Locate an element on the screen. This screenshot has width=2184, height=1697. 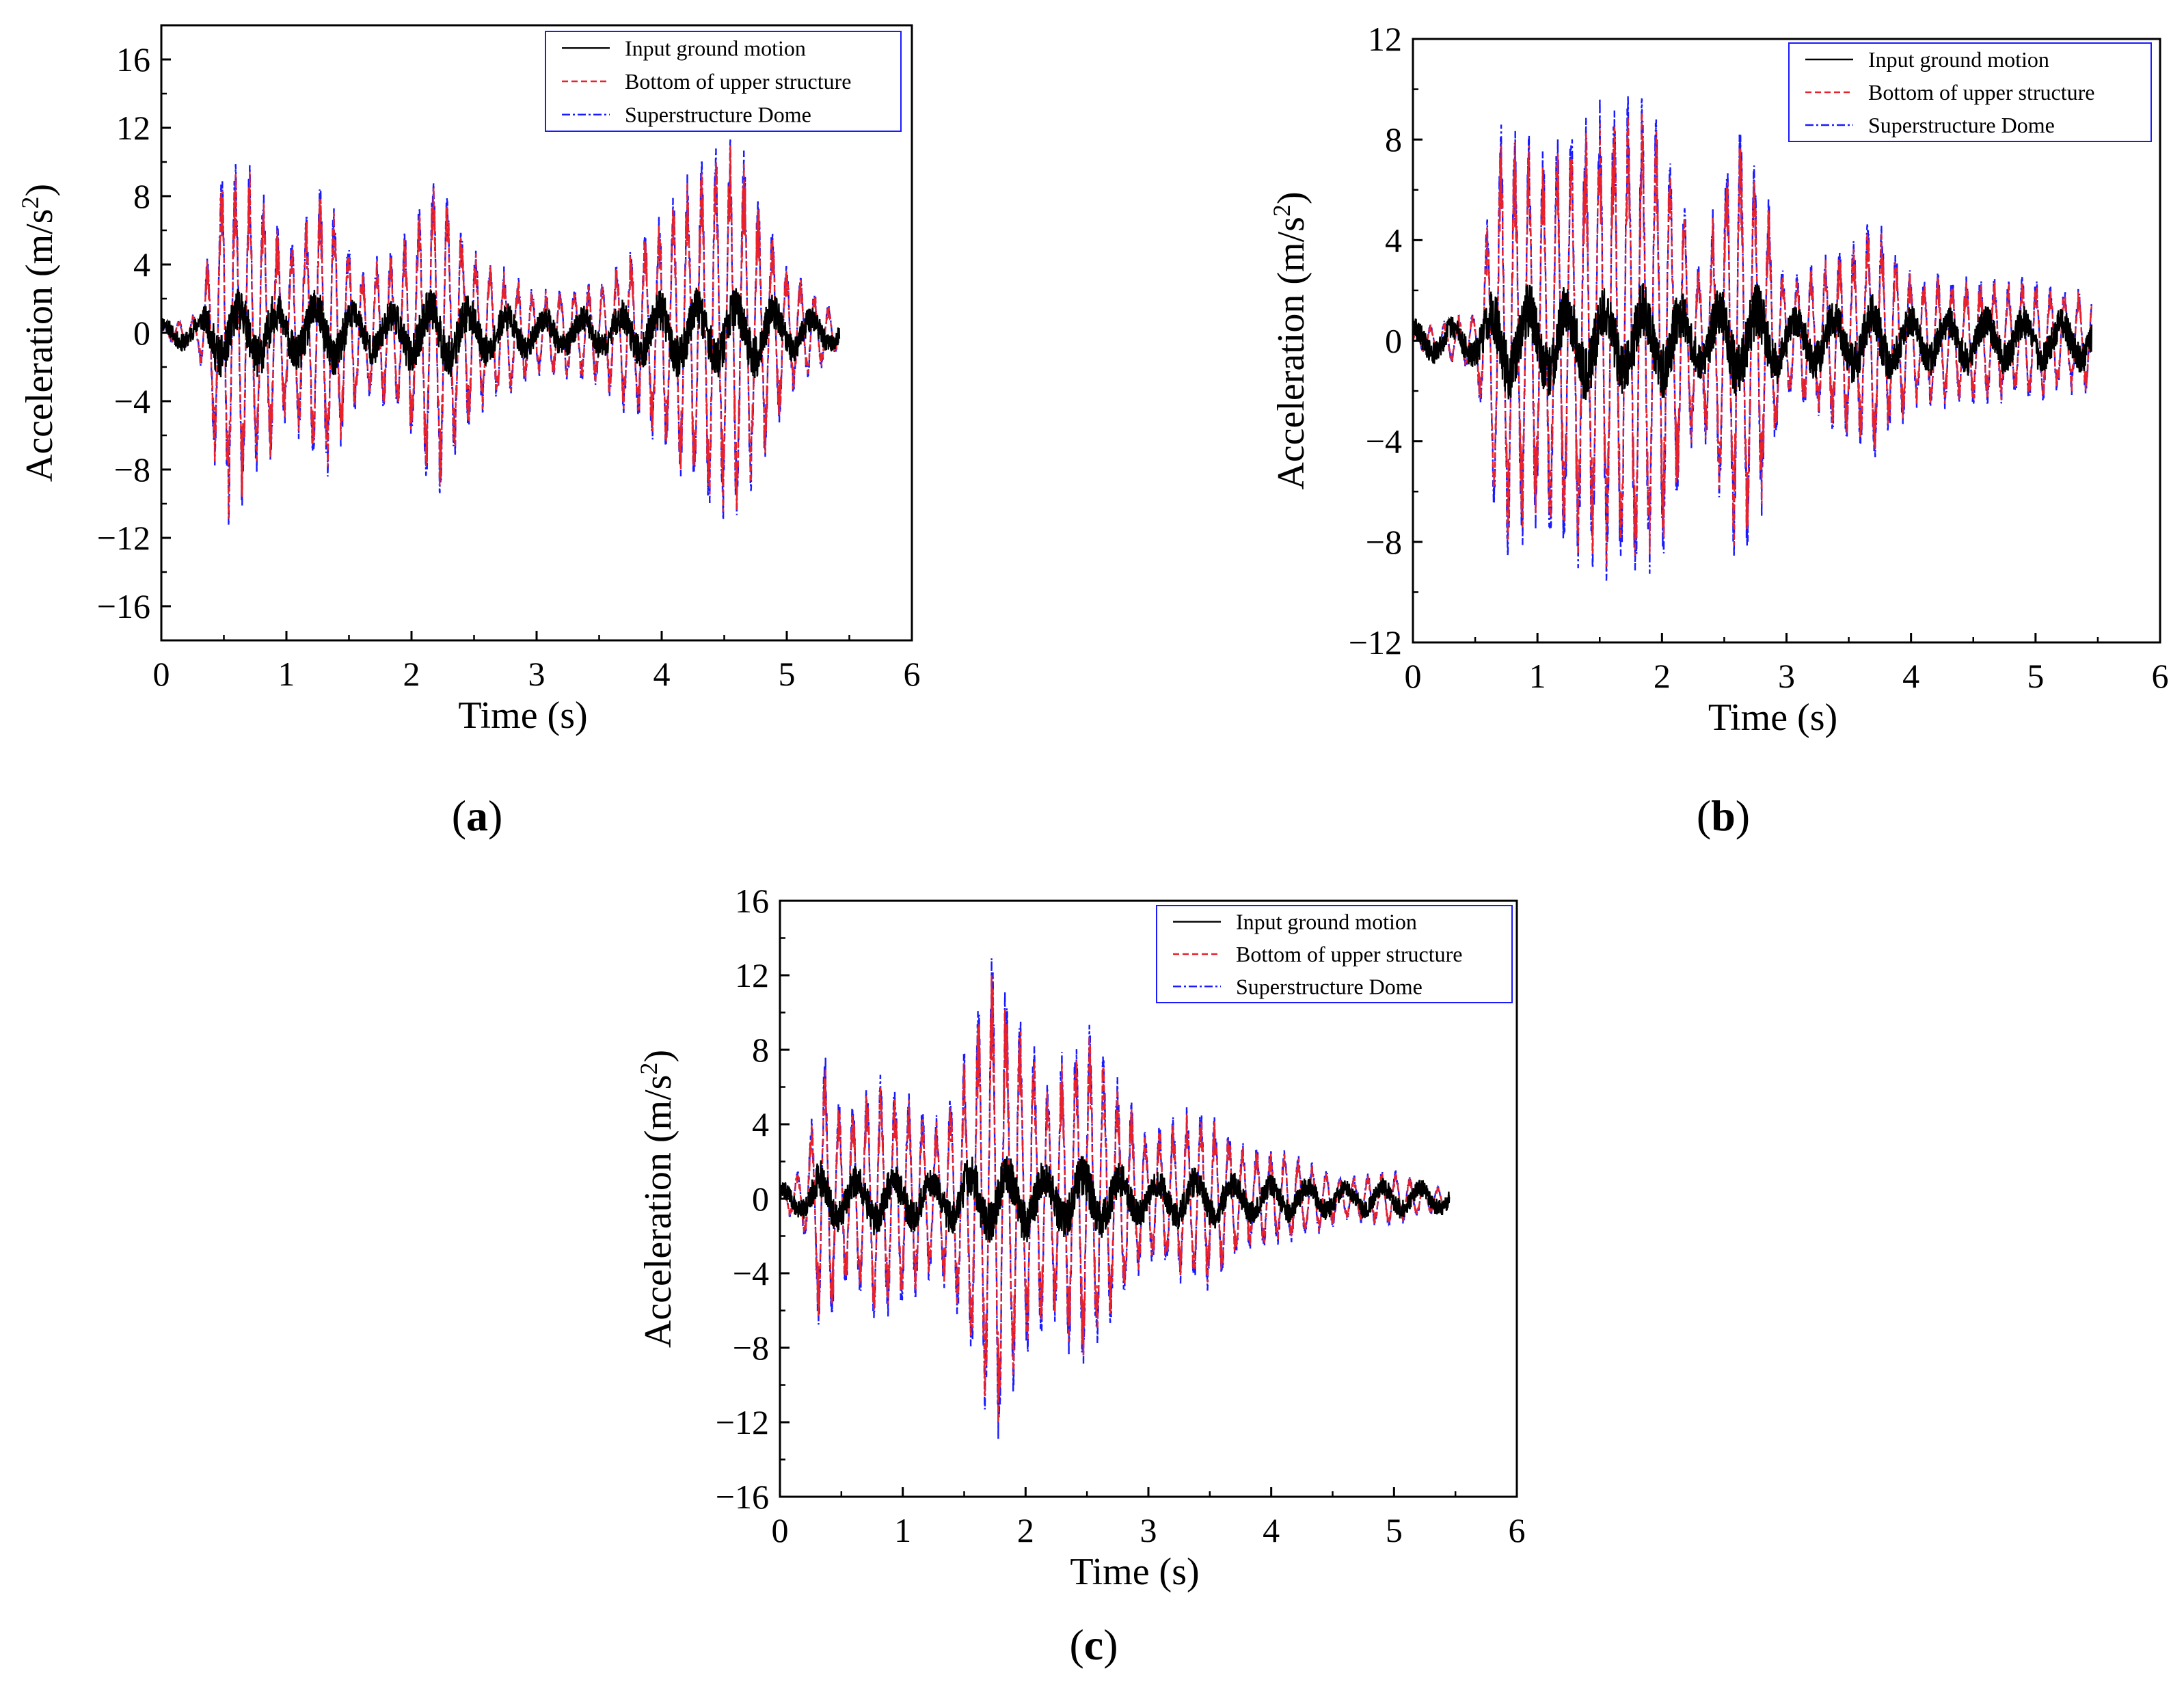
panel-caption: (a) is located at coordinates (477, 816).